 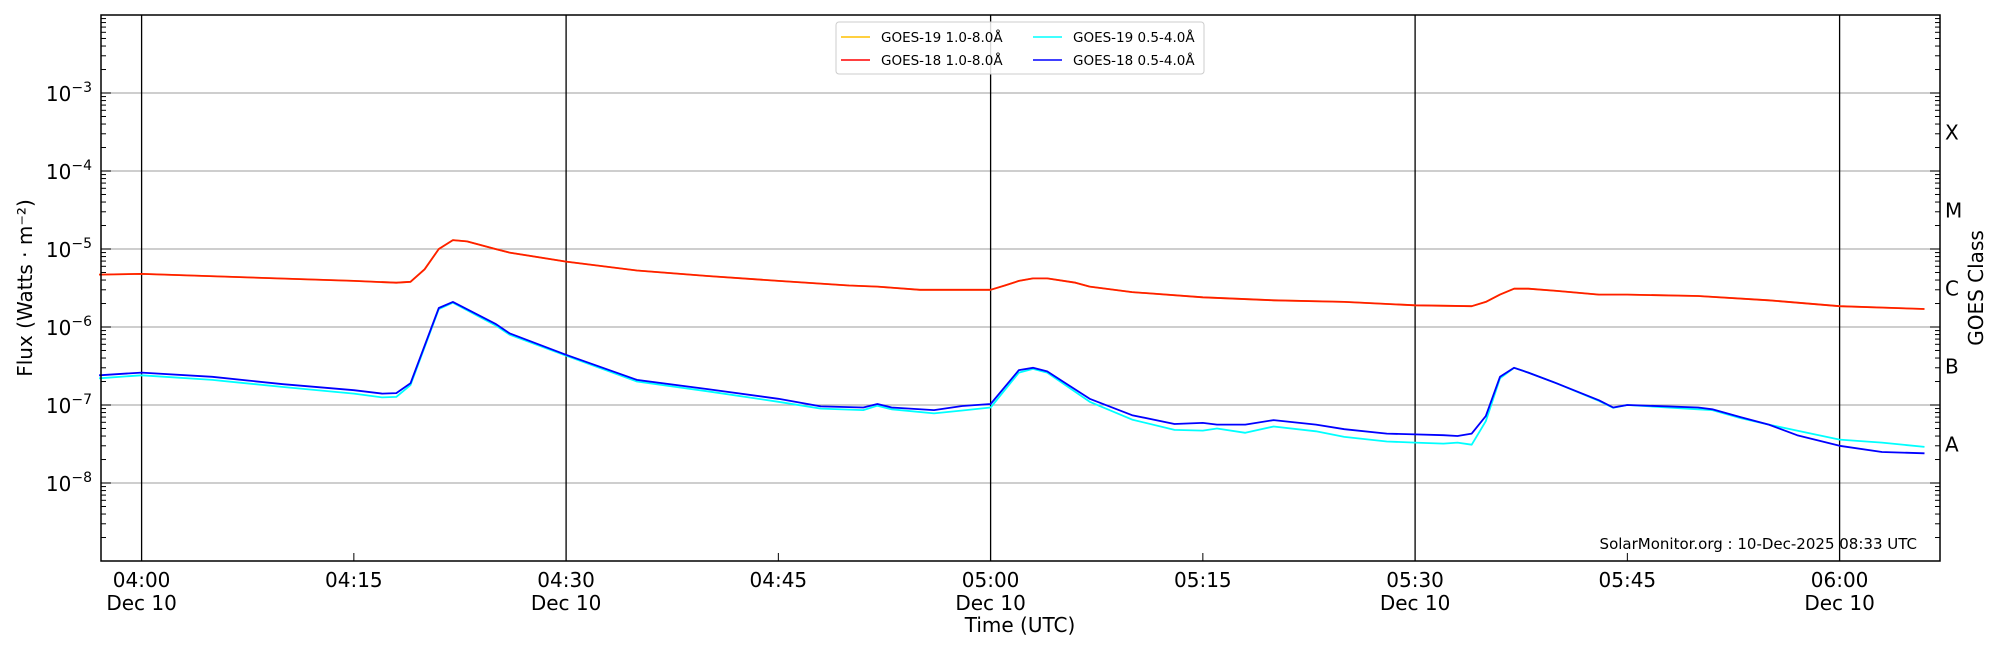 I want to click on goes-class-M: M, so click(x=1953, y=211).